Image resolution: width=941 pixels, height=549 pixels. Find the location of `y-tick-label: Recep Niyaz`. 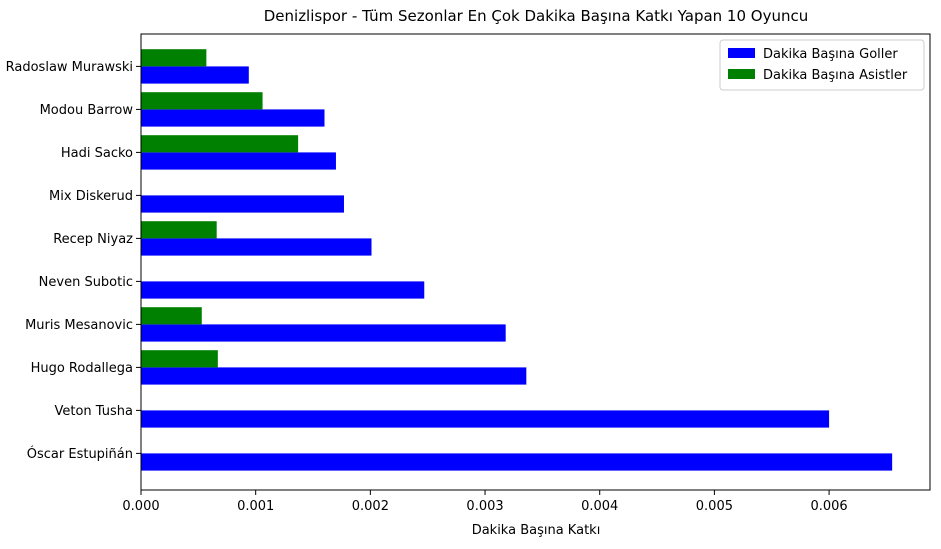

y-tick-label: Recep Niyaz is located at coordinates (93, 239).